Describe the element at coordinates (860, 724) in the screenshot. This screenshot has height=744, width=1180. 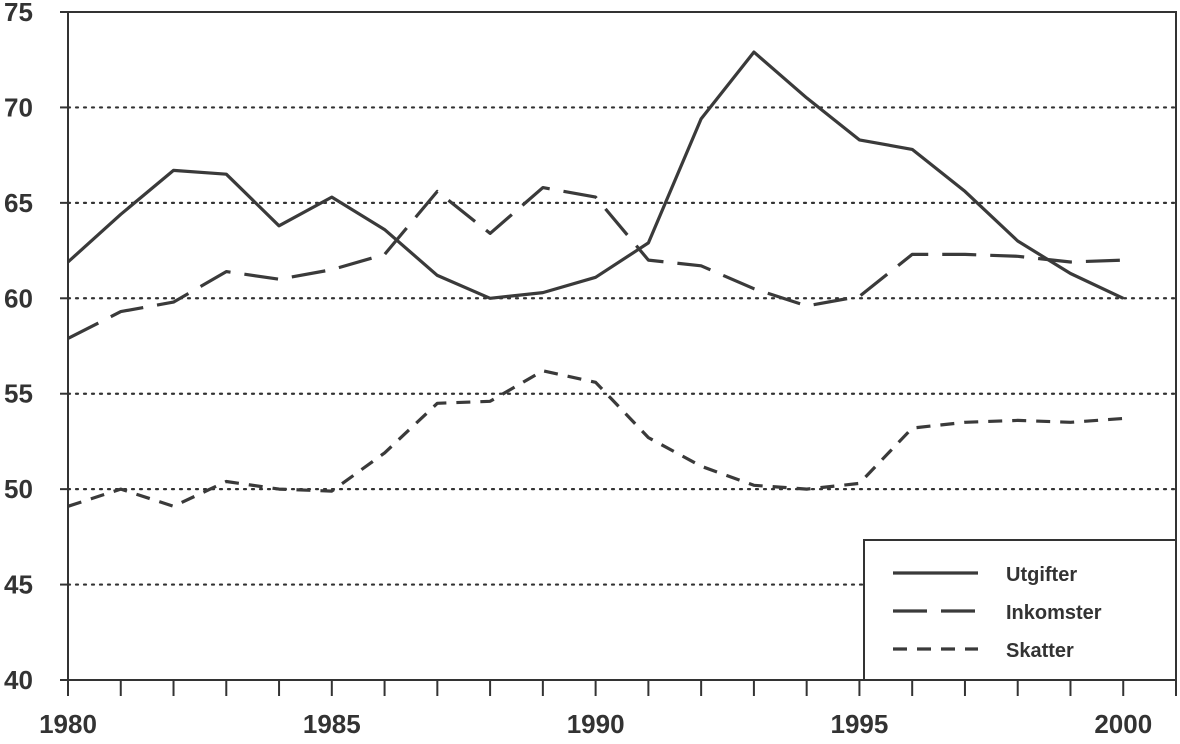
I see `x-tick-label: 1995` at that location.